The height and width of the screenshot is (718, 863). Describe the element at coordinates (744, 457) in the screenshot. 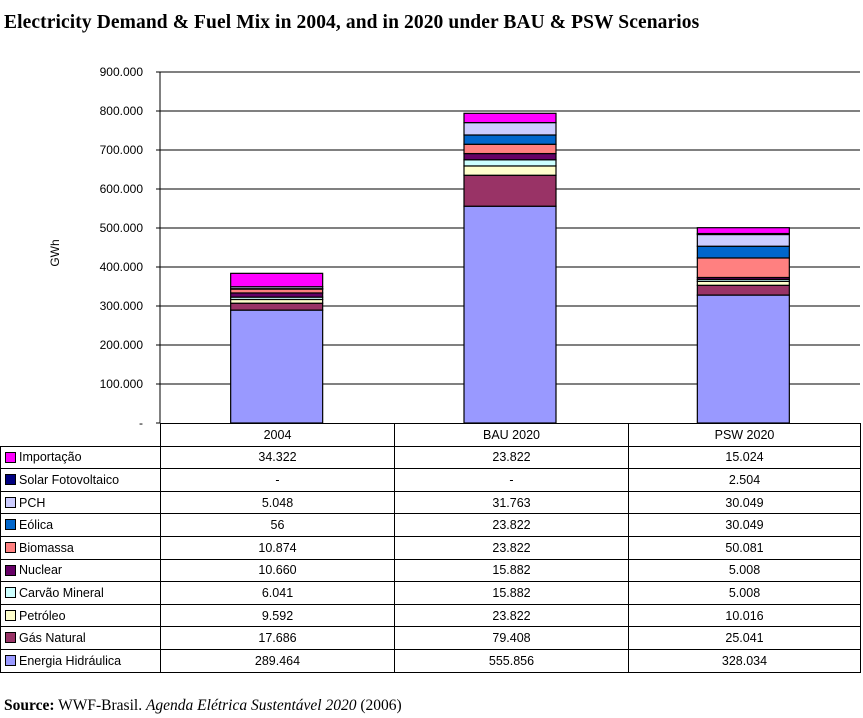

I see `table-cell: 15.024` at that location.